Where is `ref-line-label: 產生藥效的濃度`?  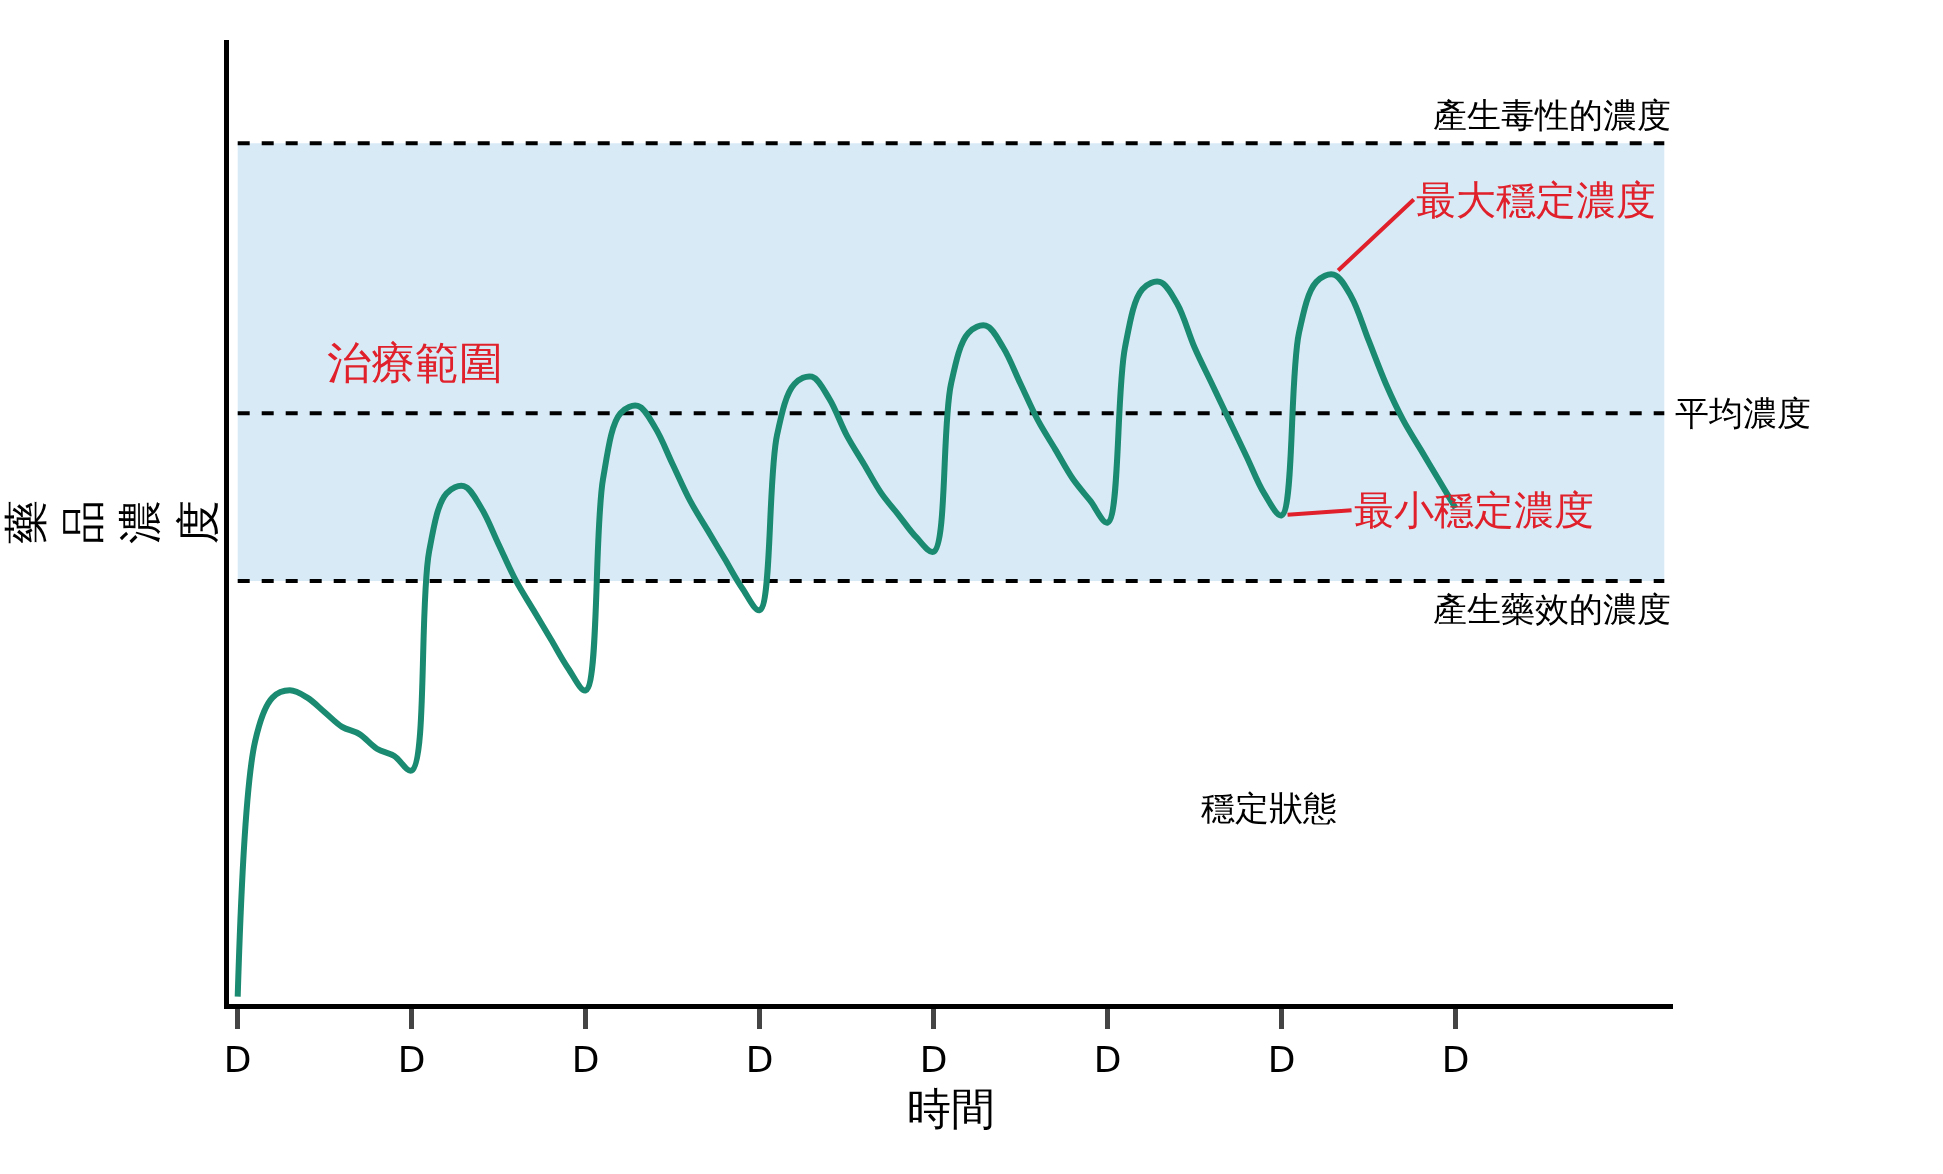
ref-line-label: 產生藥效的濃度 is located at coordinates (1552, 609).